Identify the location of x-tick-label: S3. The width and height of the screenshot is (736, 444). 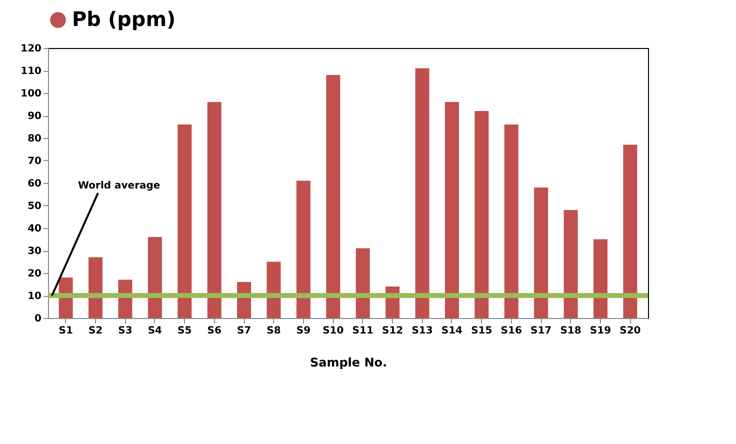
(125, 331).